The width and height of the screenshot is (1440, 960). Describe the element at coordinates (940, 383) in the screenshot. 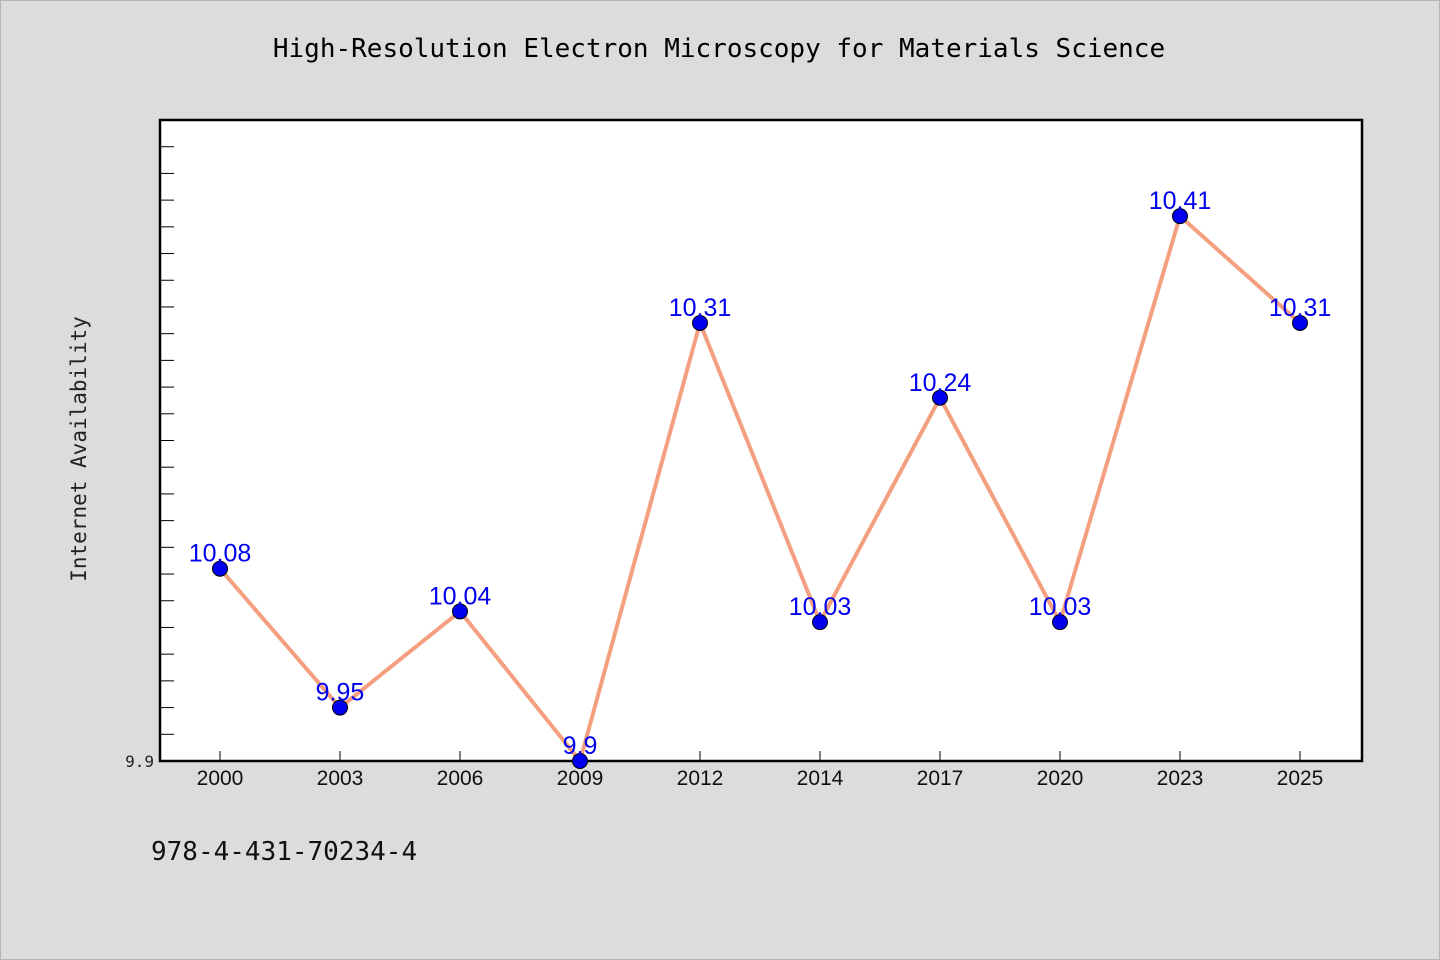

I see `data-label: 10.24` at that location.